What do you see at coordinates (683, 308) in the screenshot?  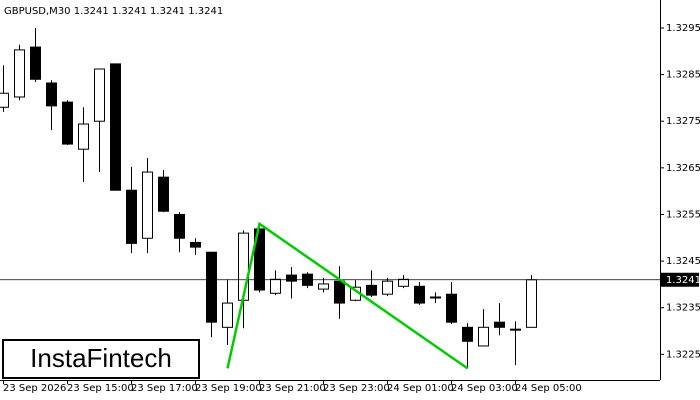 I see `y-tick-label: 1.3235` at bounding box center [683, 308].